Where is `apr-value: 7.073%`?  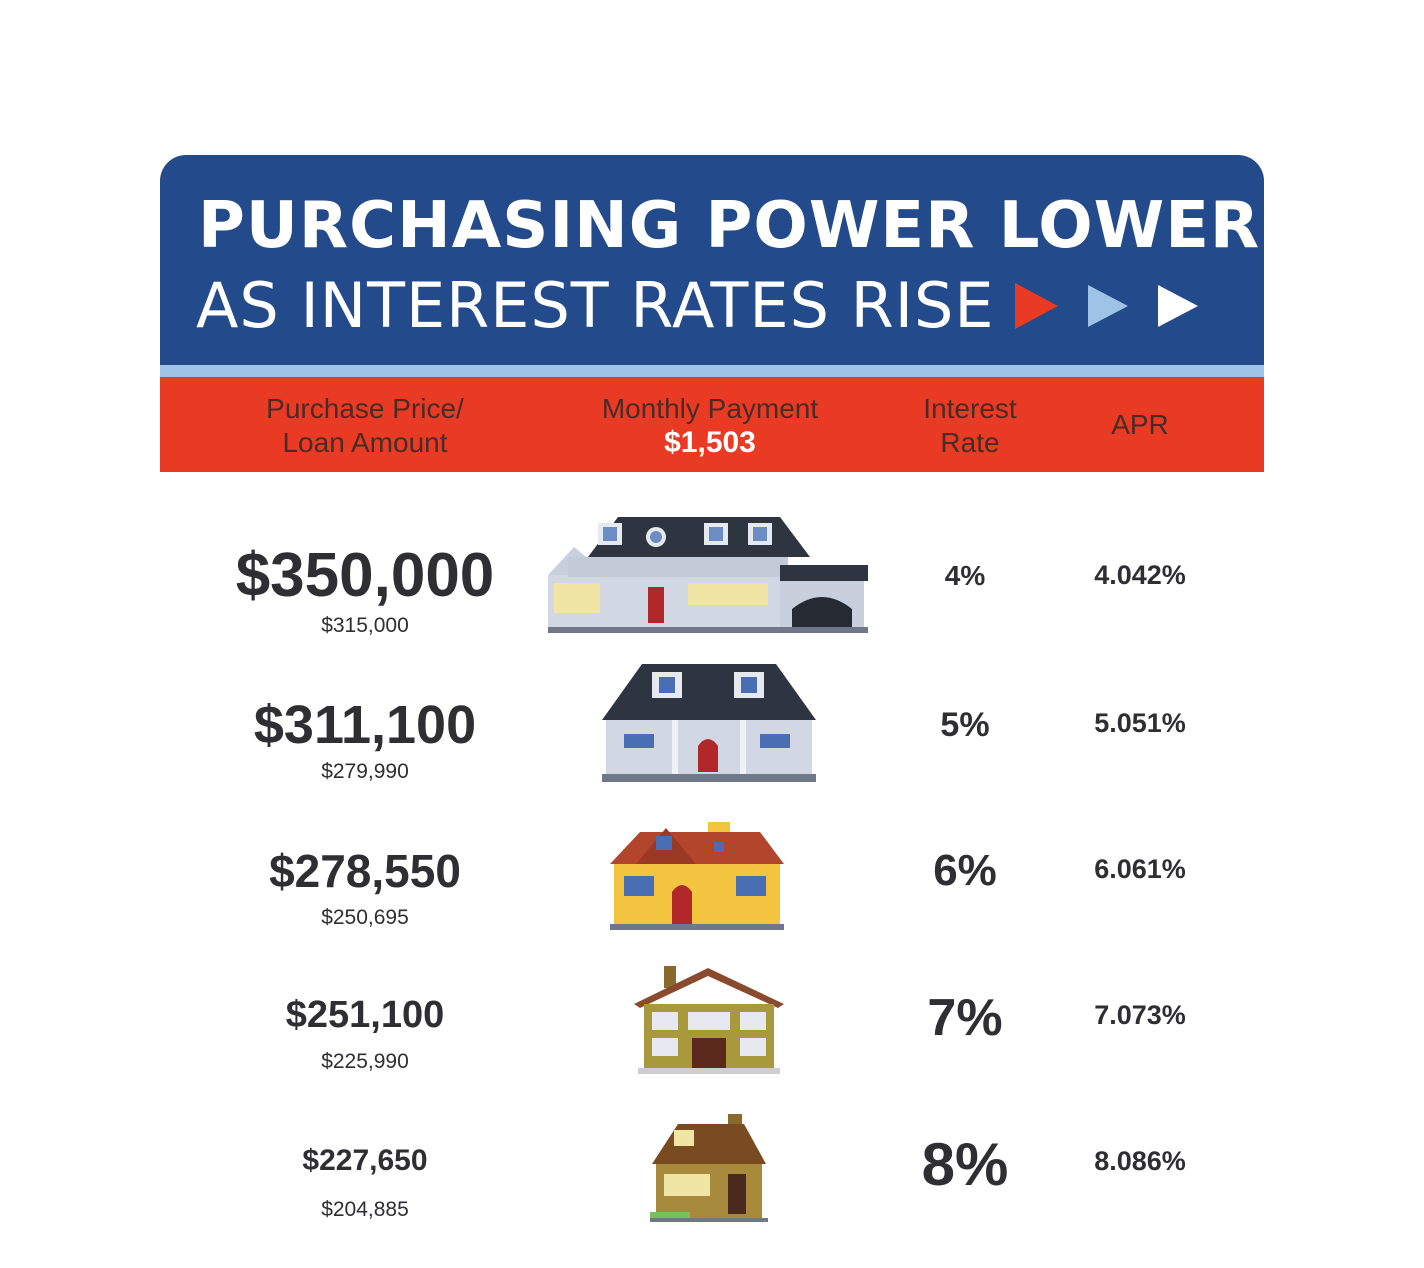 apr-value: 7.073% is located at coordinates (1140, 1015).